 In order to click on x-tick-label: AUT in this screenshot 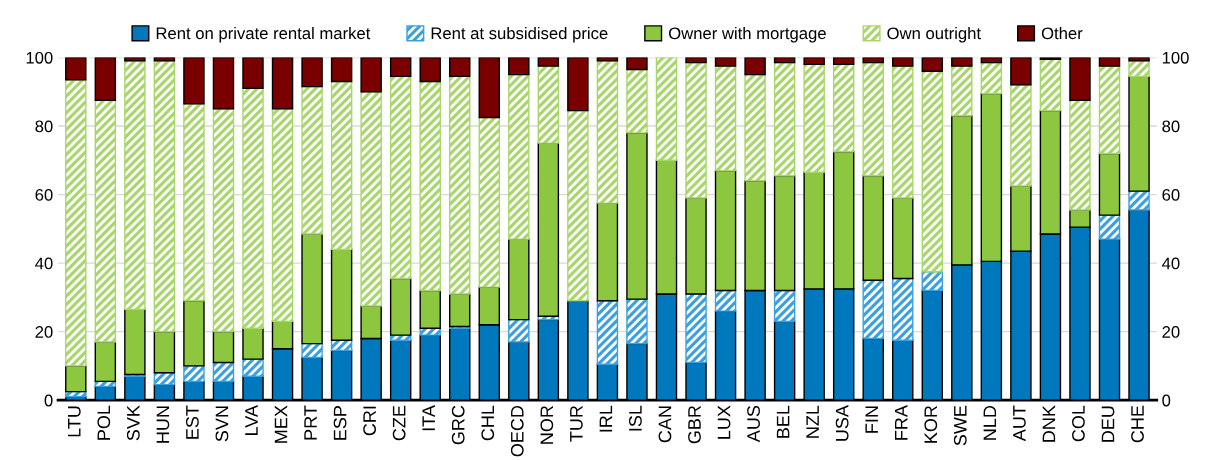, I will do `click(1019, 423)`.